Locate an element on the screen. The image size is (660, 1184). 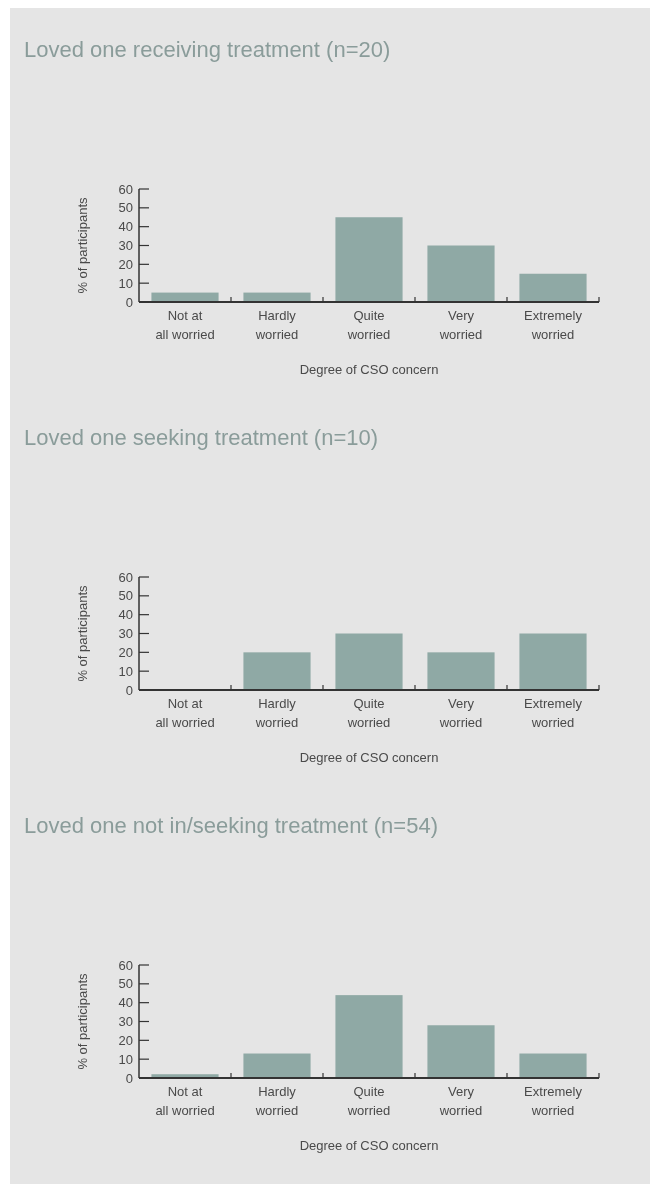
chart-title: Loved one seeking treatment (n=10) is located at coordinates (201, 437).